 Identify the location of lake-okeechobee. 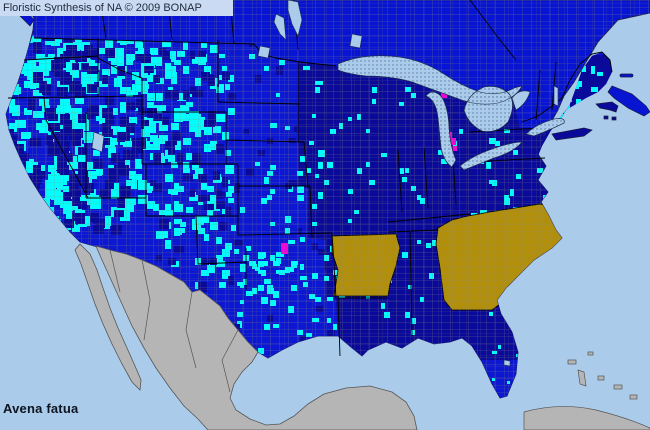
(507, 363).